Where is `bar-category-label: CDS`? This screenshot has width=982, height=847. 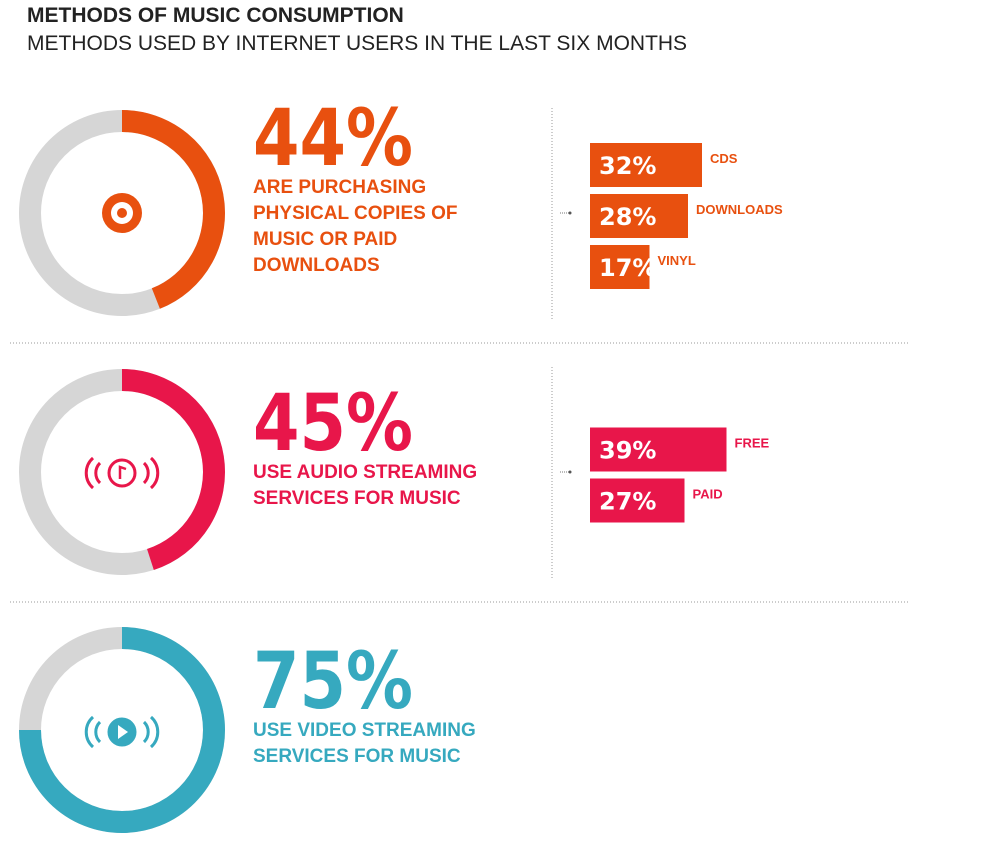
bar-category-label: CDS is located at coordinates (724, 158).